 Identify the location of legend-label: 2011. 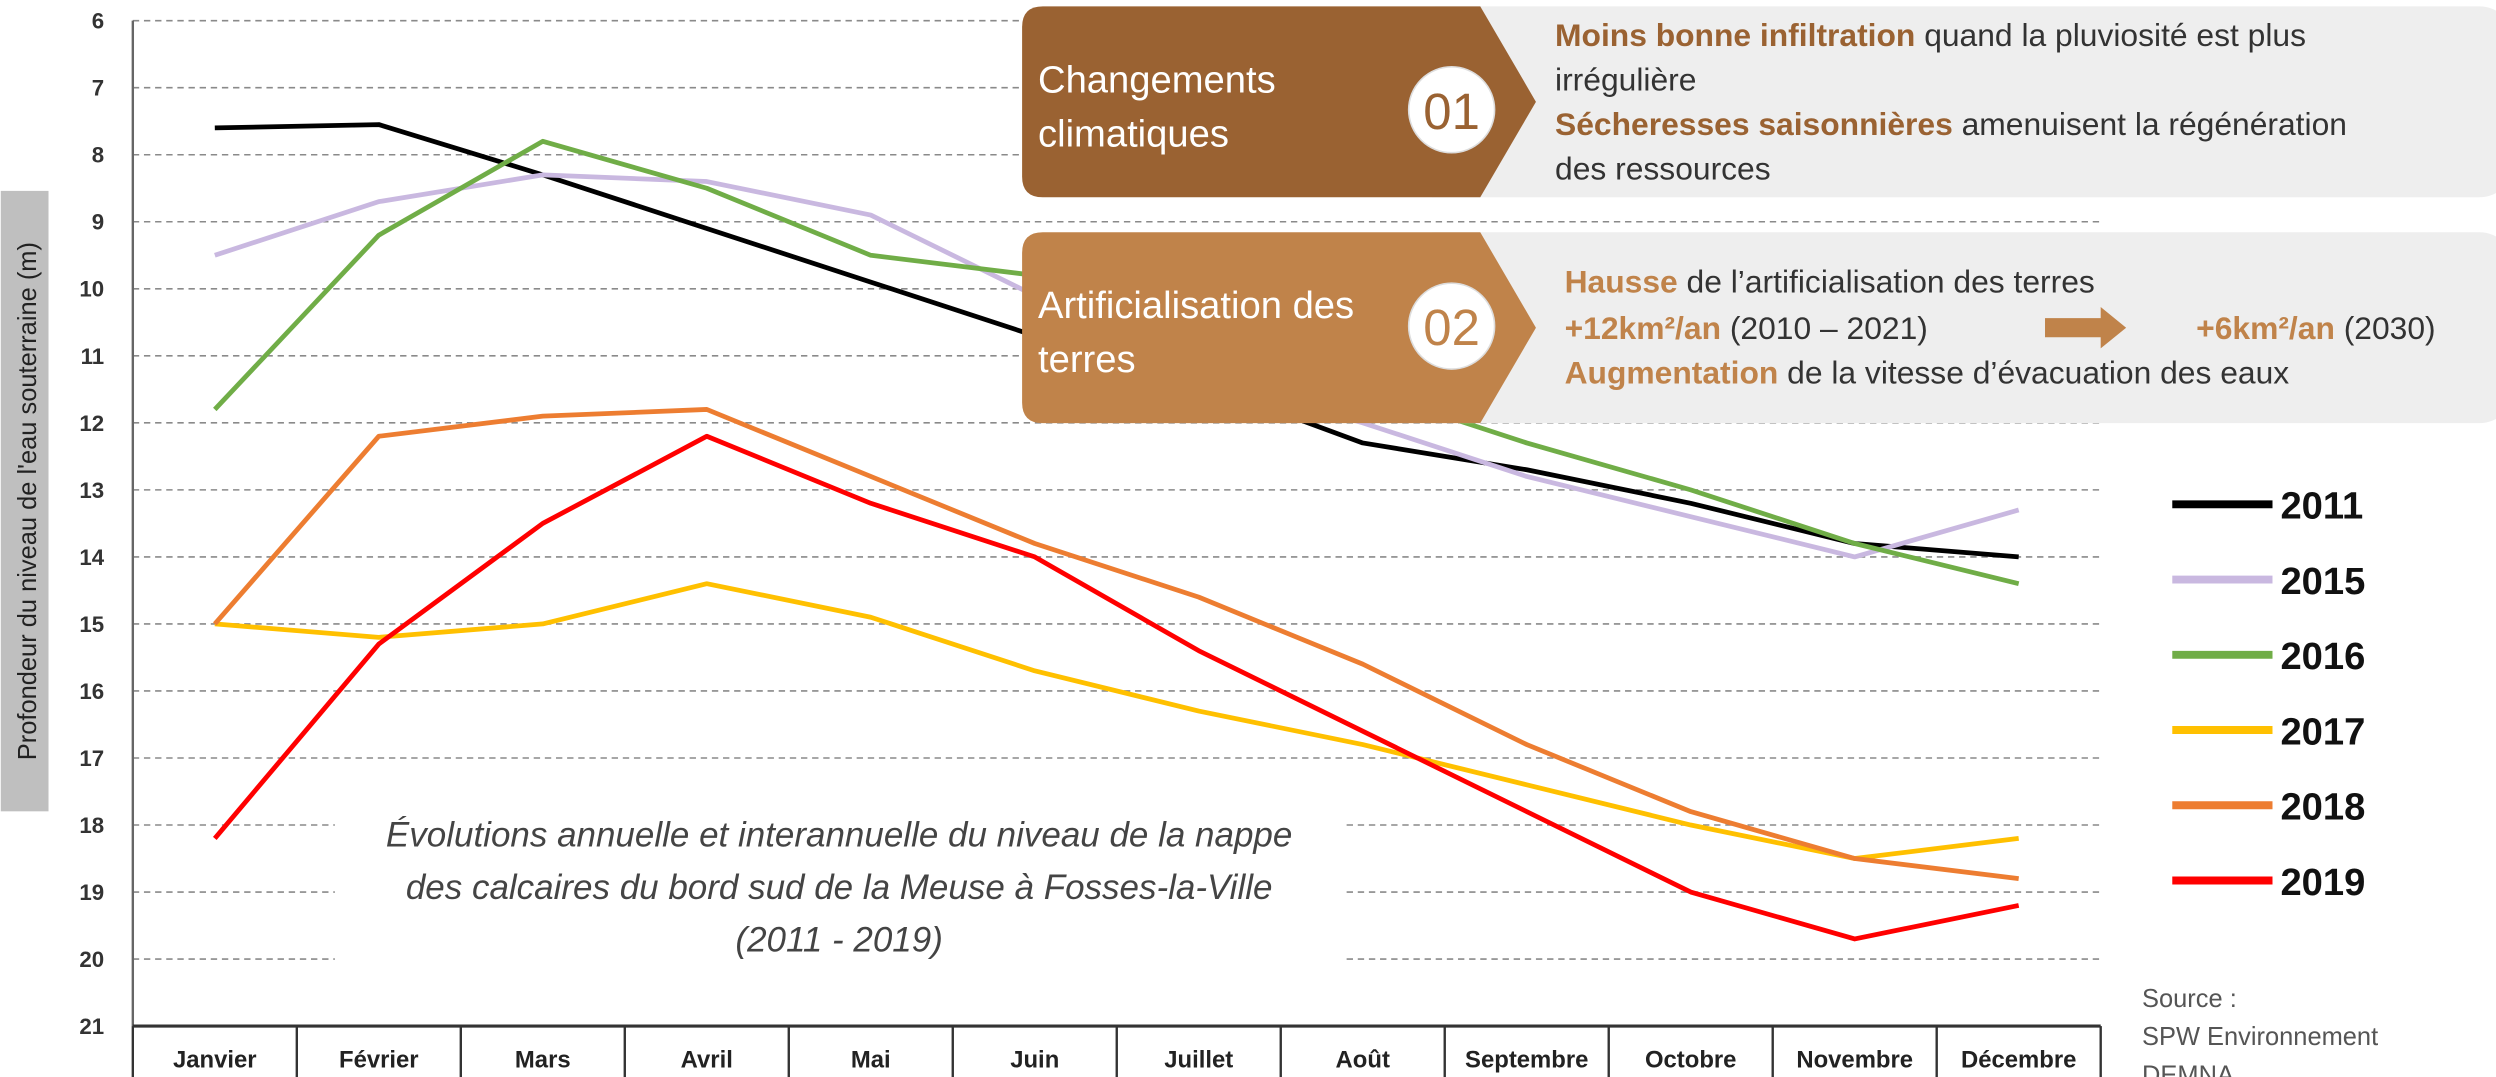
(2321, 506).